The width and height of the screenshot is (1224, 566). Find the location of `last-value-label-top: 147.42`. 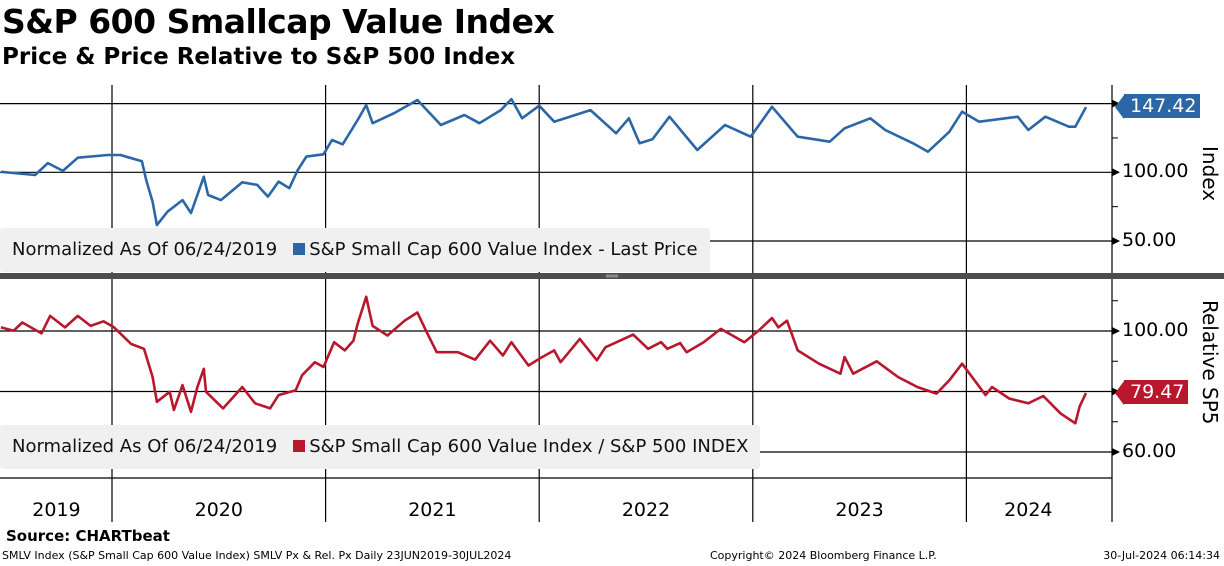

last-value-label-top: 147.42 is located at coordinates (1162, 106).